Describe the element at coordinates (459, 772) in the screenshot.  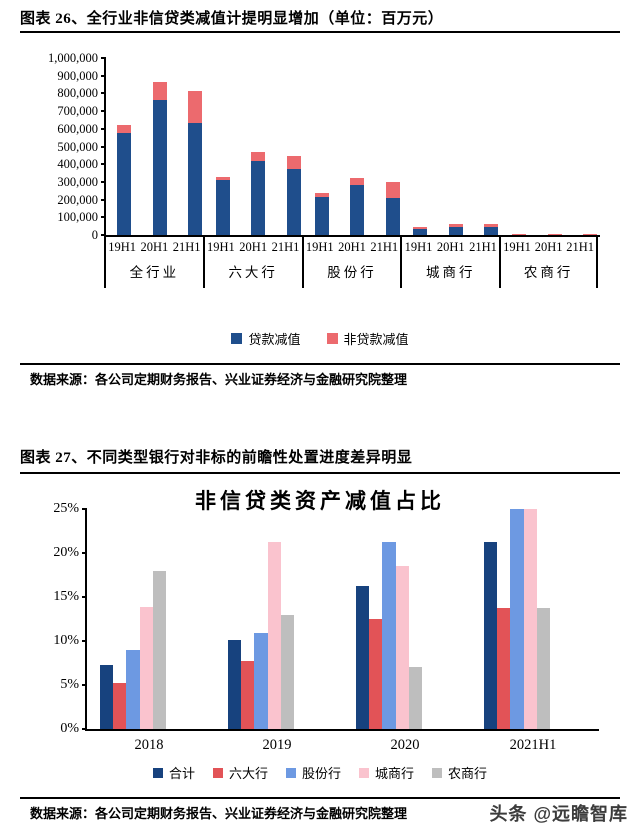
I see `legend-item-农商行: 农商行` at that location.